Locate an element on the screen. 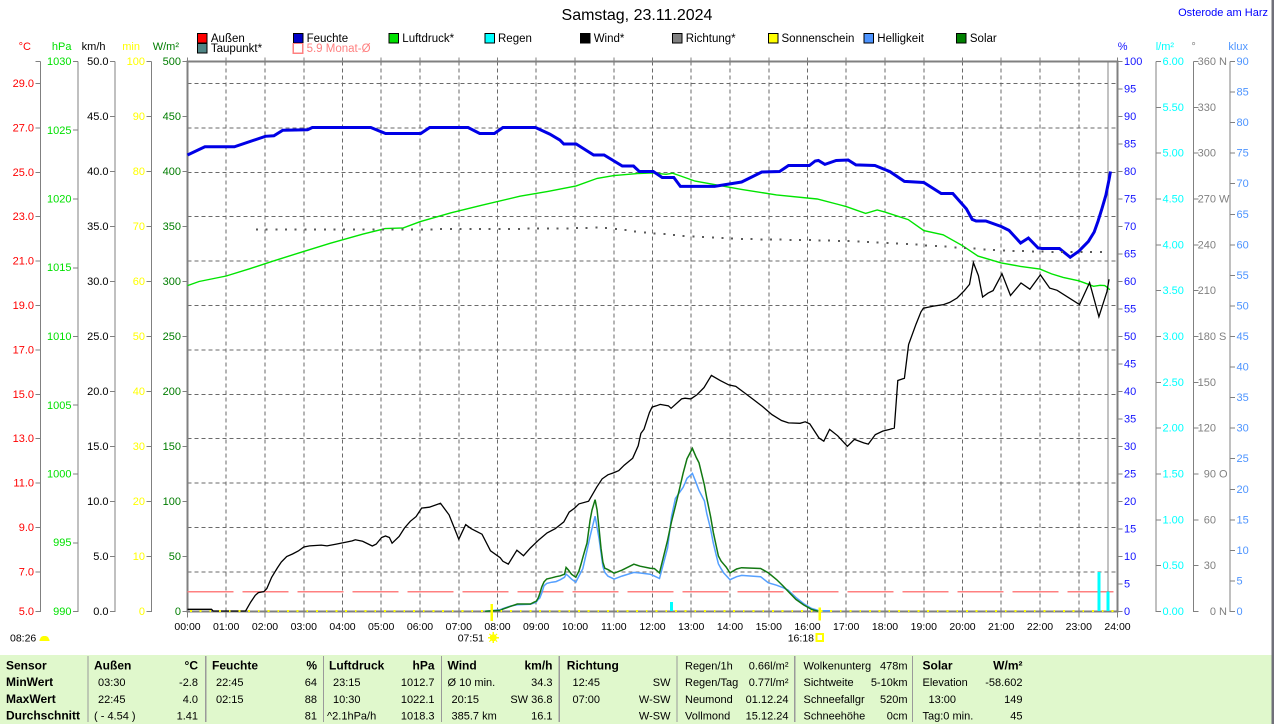  svg-text: 15.0 is located at coordinates (97, 447).